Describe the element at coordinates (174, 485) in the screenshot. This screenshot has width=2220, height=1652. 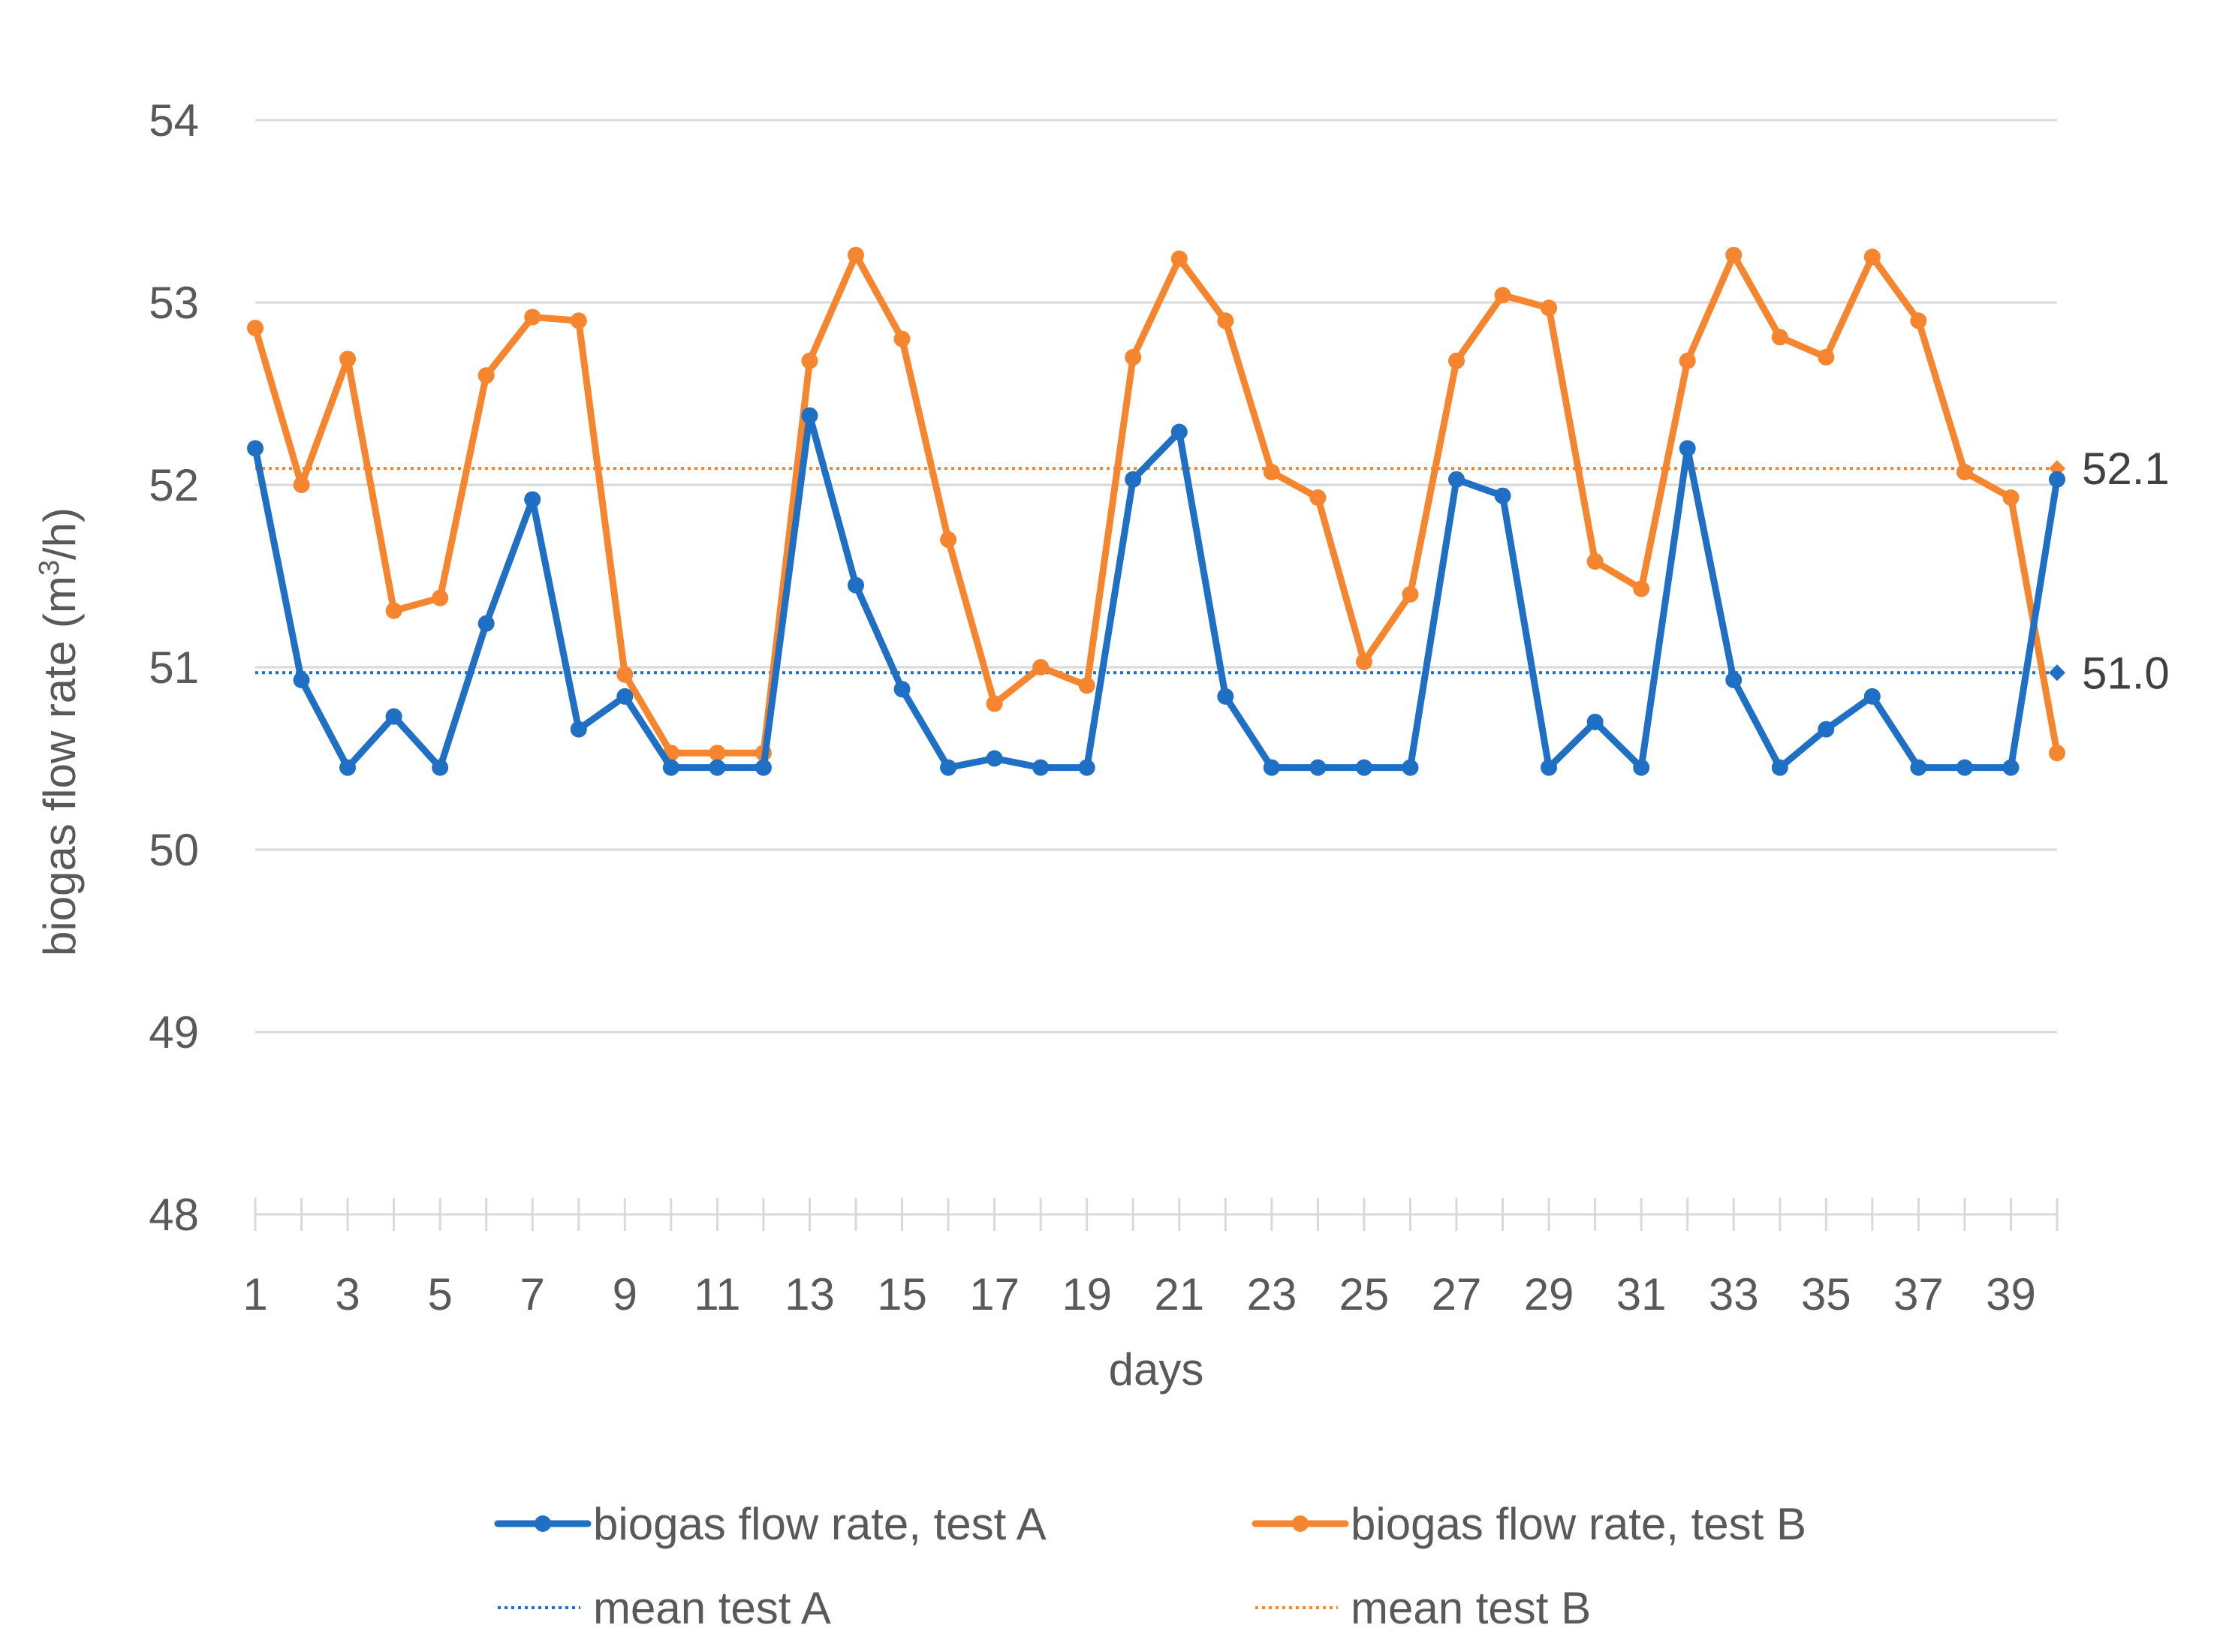
I see `y-tick-label-52: 52` at that location.